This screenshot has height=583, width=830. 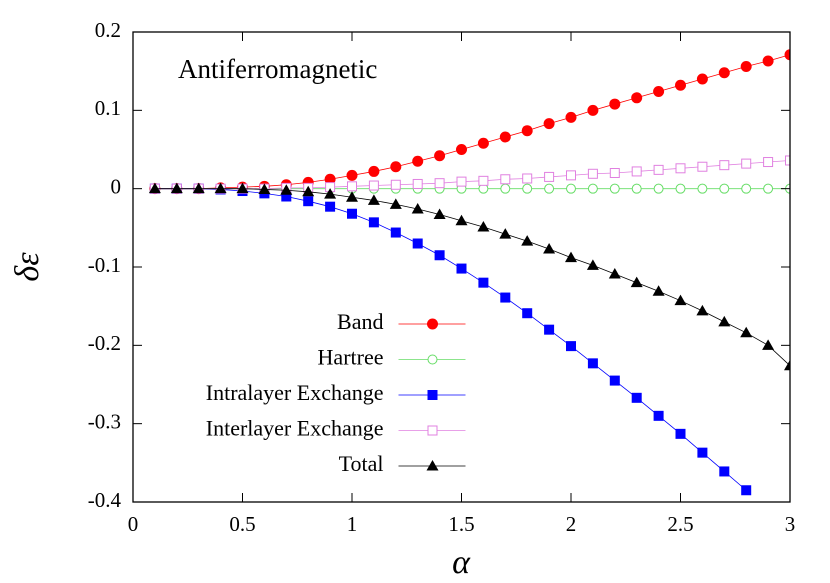 What do you see at coordinates (352, 524) in the screenshot?
I see `x-tick-label: 1` at bounding box center [352, 524].